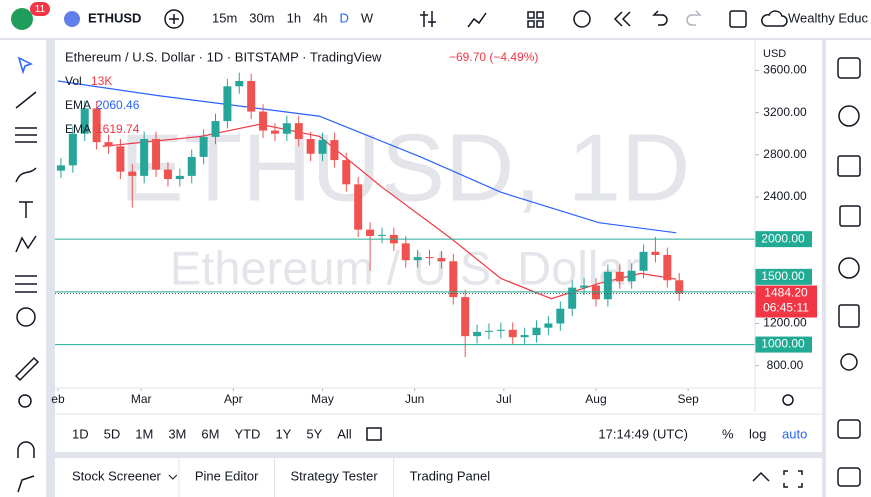  What do you see at coordinates (788, 400) in the screenshot?
I see `settings` at bounding box center [788, 400].